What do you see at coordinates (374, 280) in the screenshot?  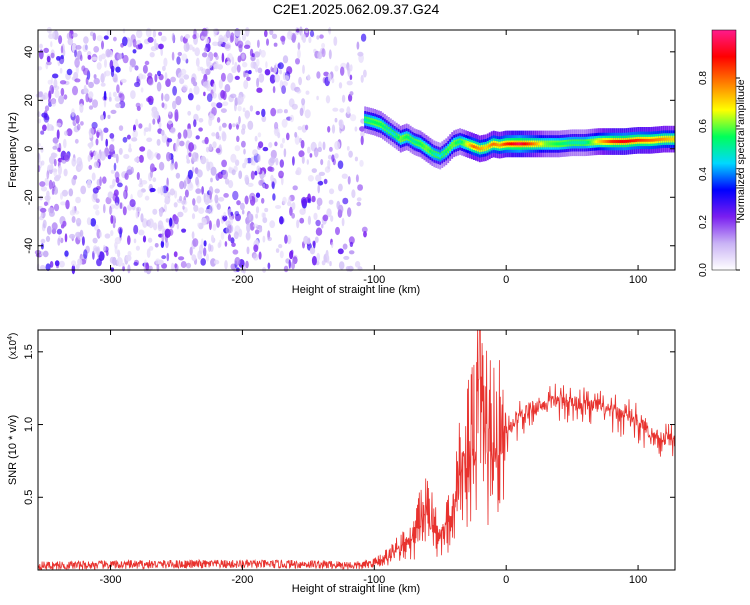 I see `spectrogram-x-tick-label: -100` at bounding box center [374, 280].